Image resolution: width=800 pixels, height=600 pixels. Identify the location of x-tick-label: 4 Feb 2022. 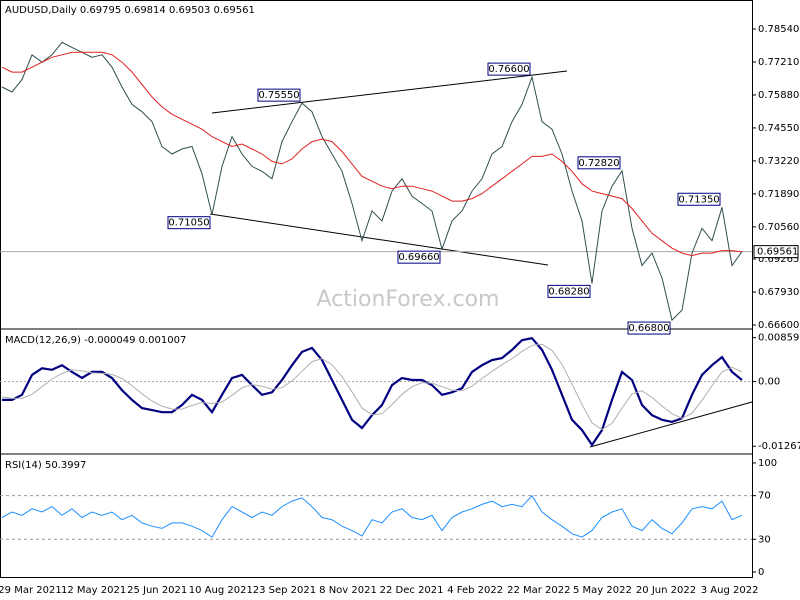
(475, 590).